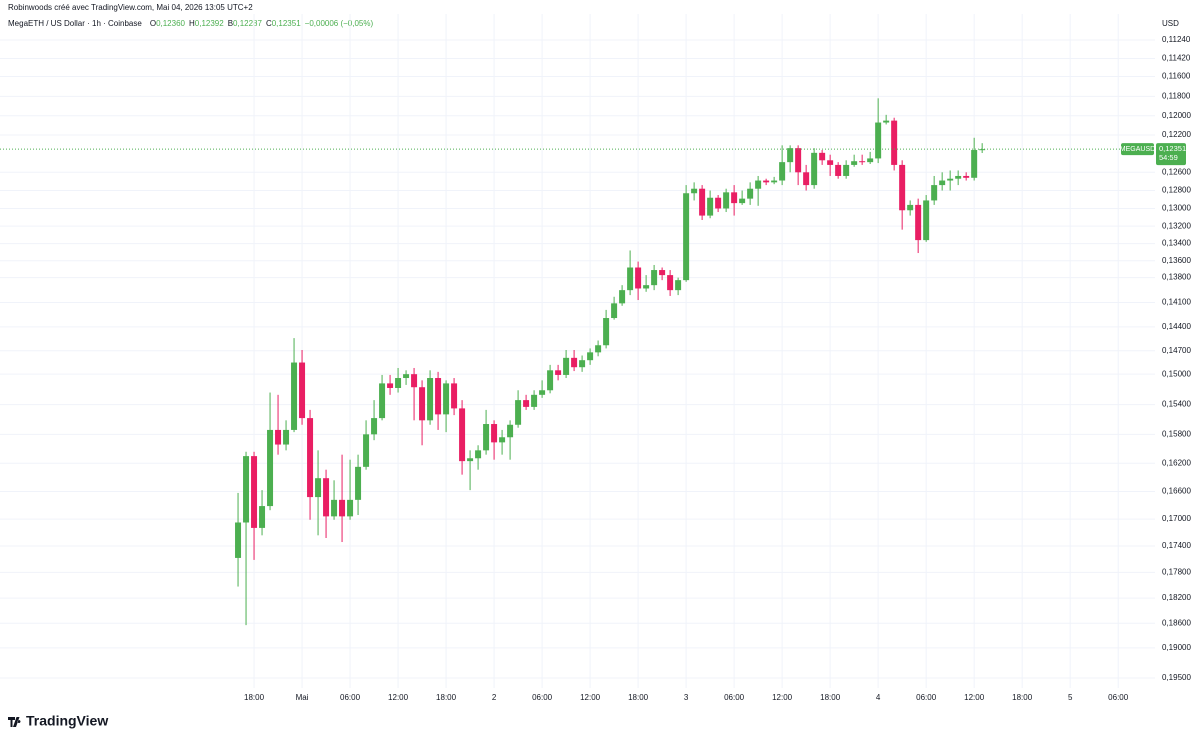 The width and height of the screenshot is (1200, 739). What do you see at coordinates (1176, 677) in the screenshot?
I see `y-tick-label: 0,19500` at bounding box center [1176, 677].